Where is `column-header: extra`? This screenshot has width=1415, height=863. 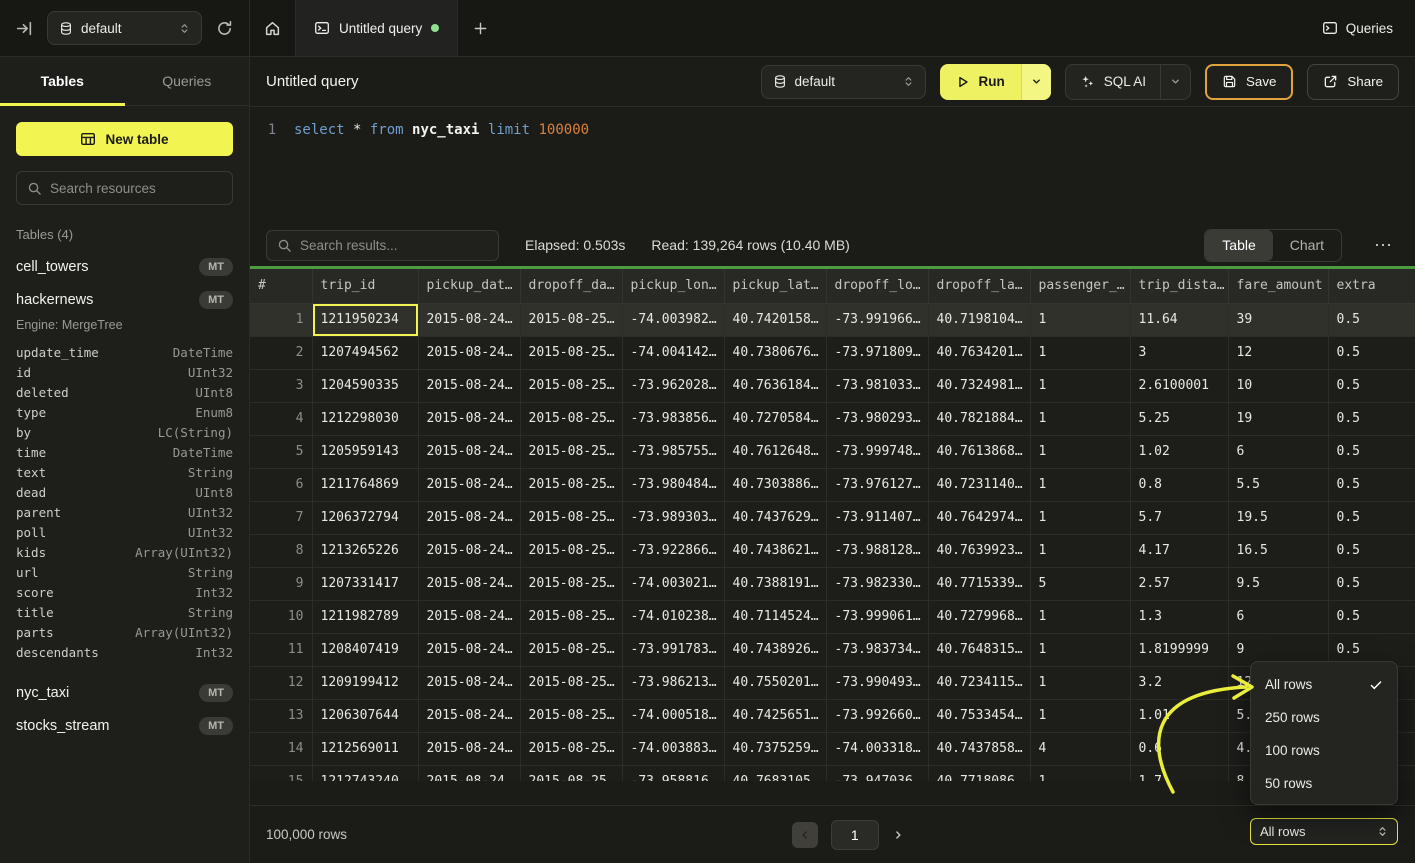
column-header: extra is located at coordinates (1371, 286).